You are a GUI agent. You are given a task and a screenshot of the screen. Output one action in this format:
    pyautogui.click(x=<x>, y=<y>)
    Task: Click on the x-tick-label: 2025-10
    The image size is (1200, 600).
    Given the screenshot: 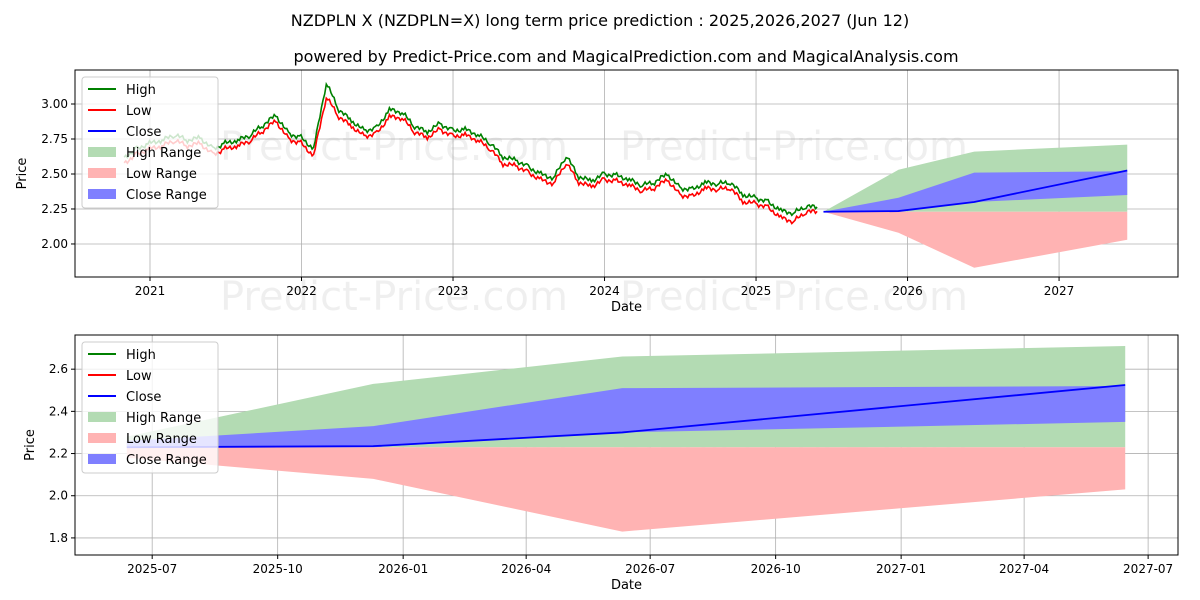 What is the action you would take?
    pyautogui.click(x=278, y=569)
    